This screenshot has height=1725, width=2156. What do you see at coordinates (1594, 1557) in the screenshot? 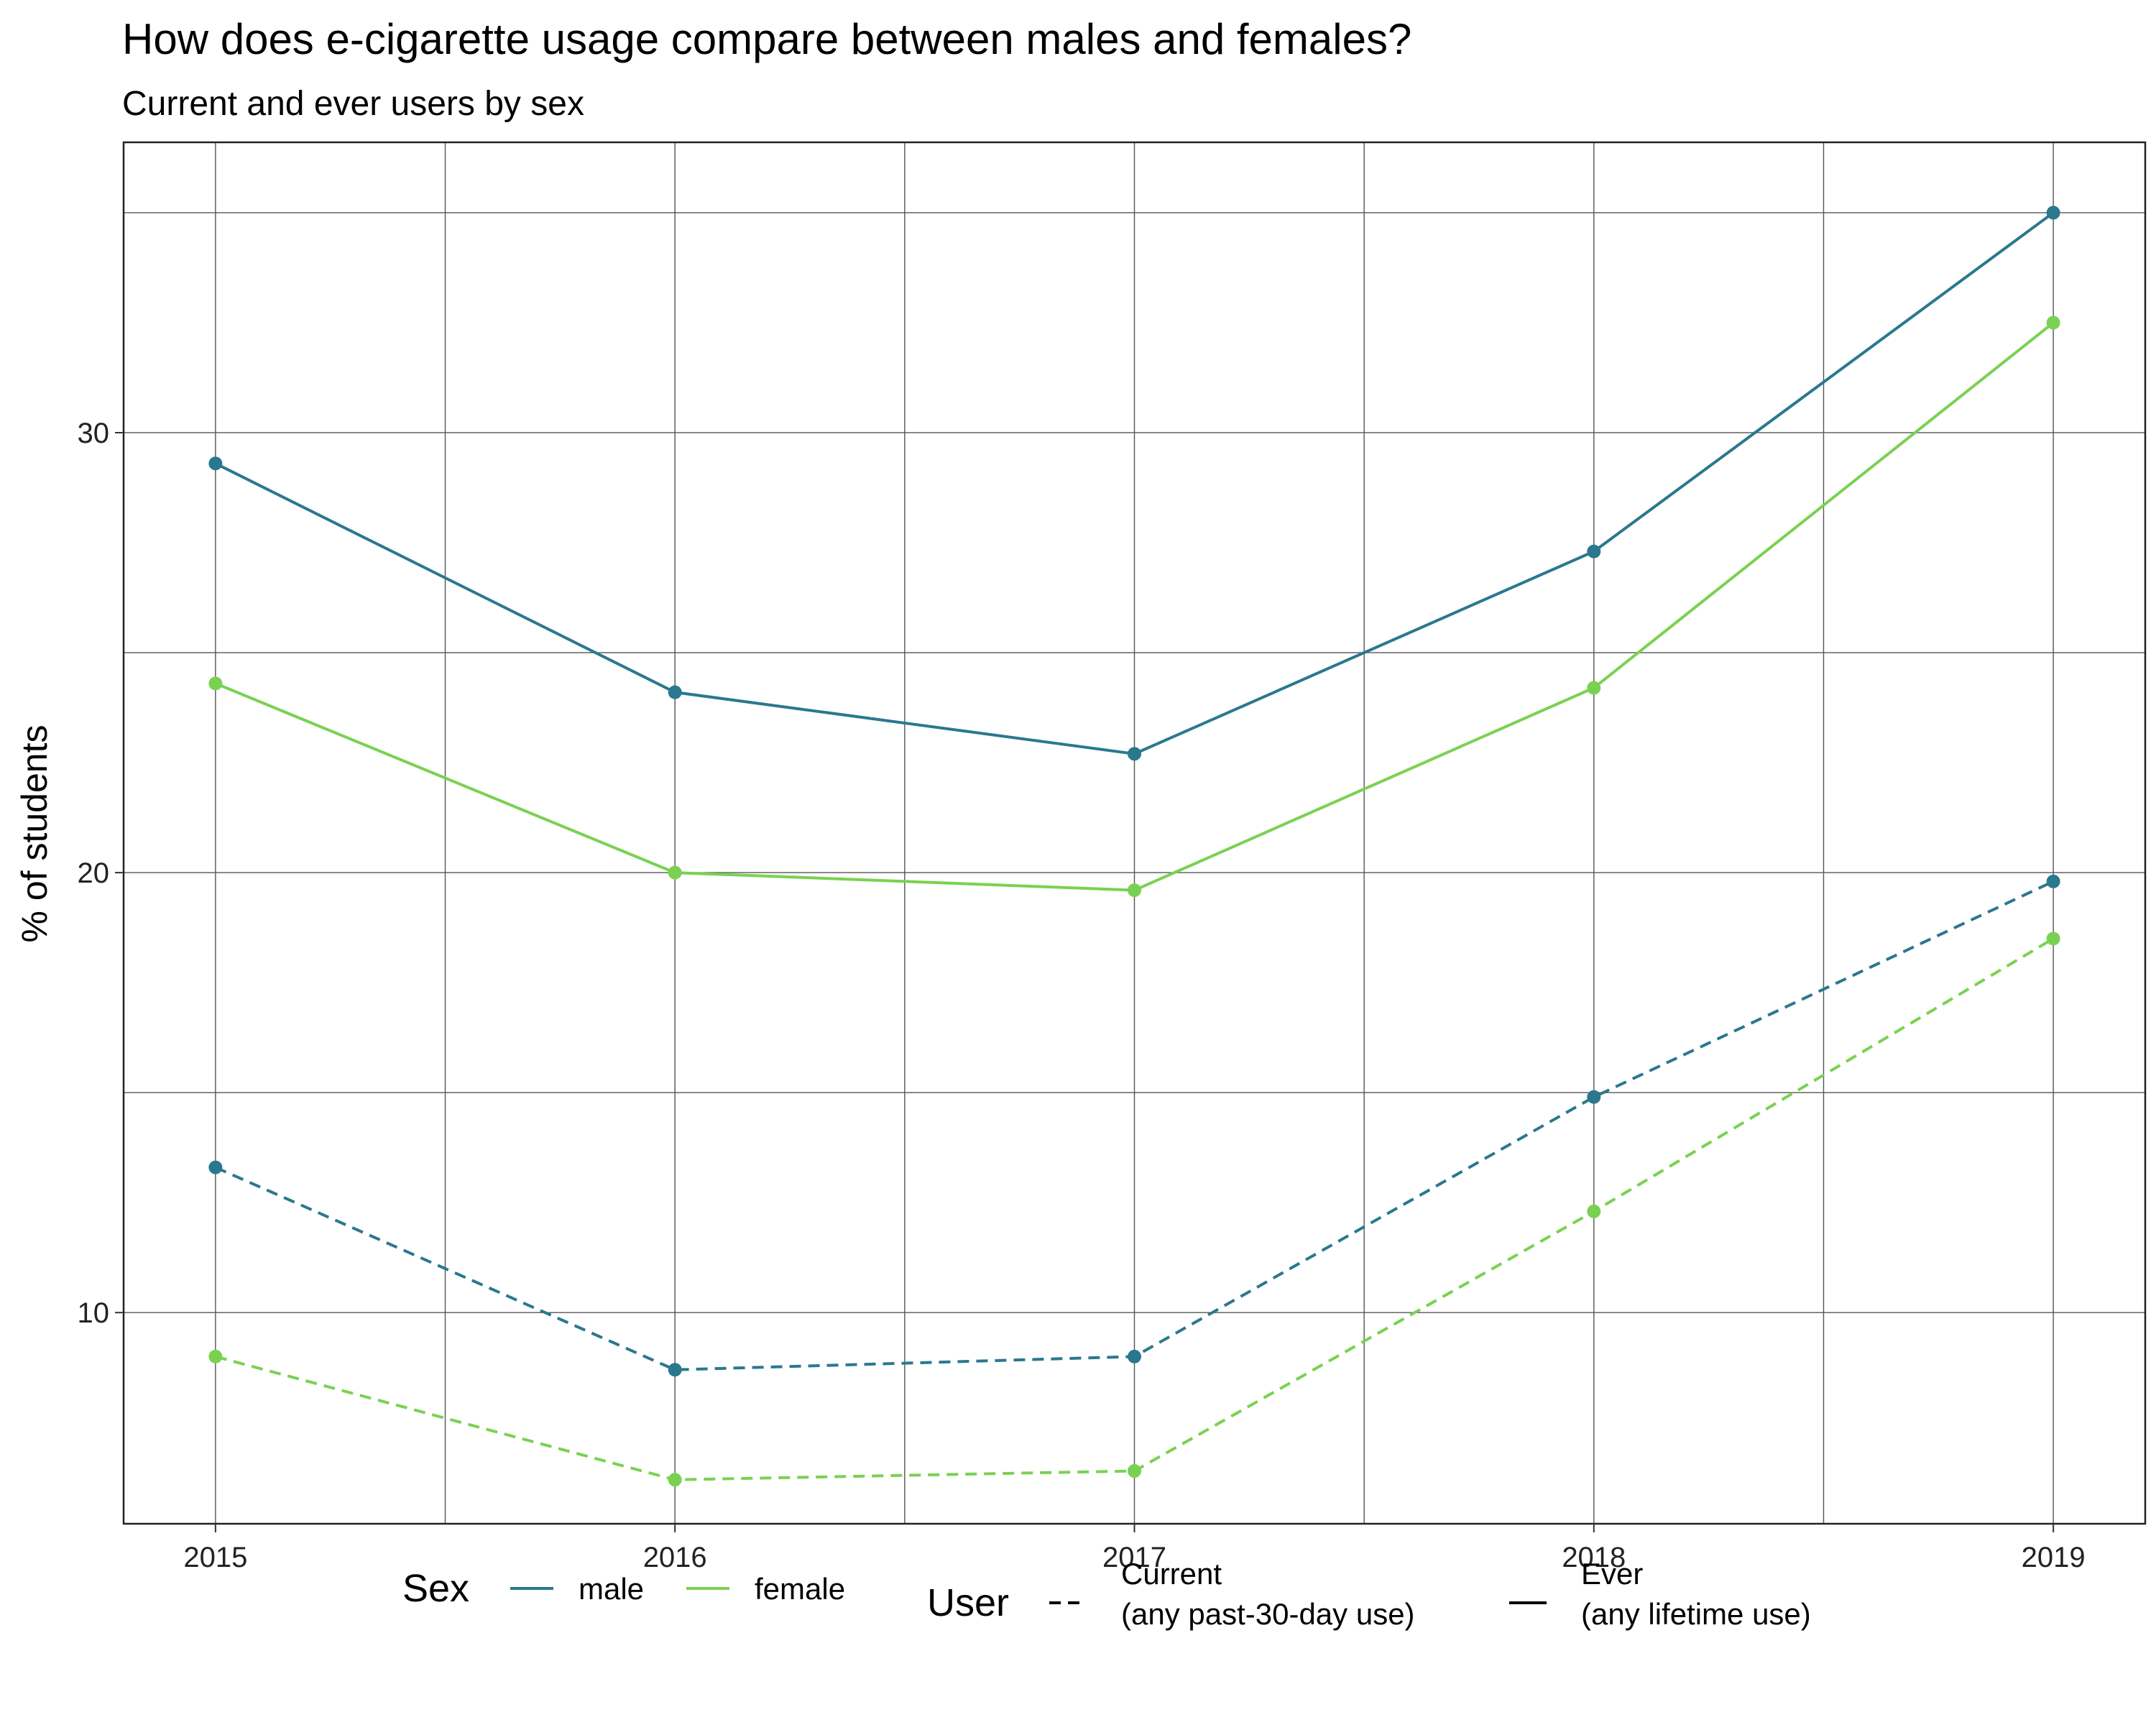
I see `x-tick-label: 2018` at bounding box center [1594, 1557].